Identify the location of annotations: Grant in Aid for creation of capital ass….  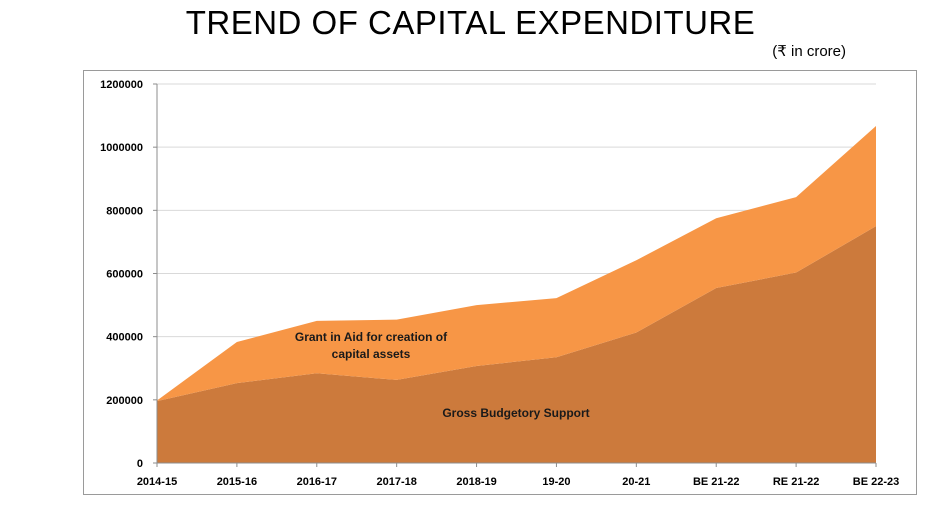
(442, 375).